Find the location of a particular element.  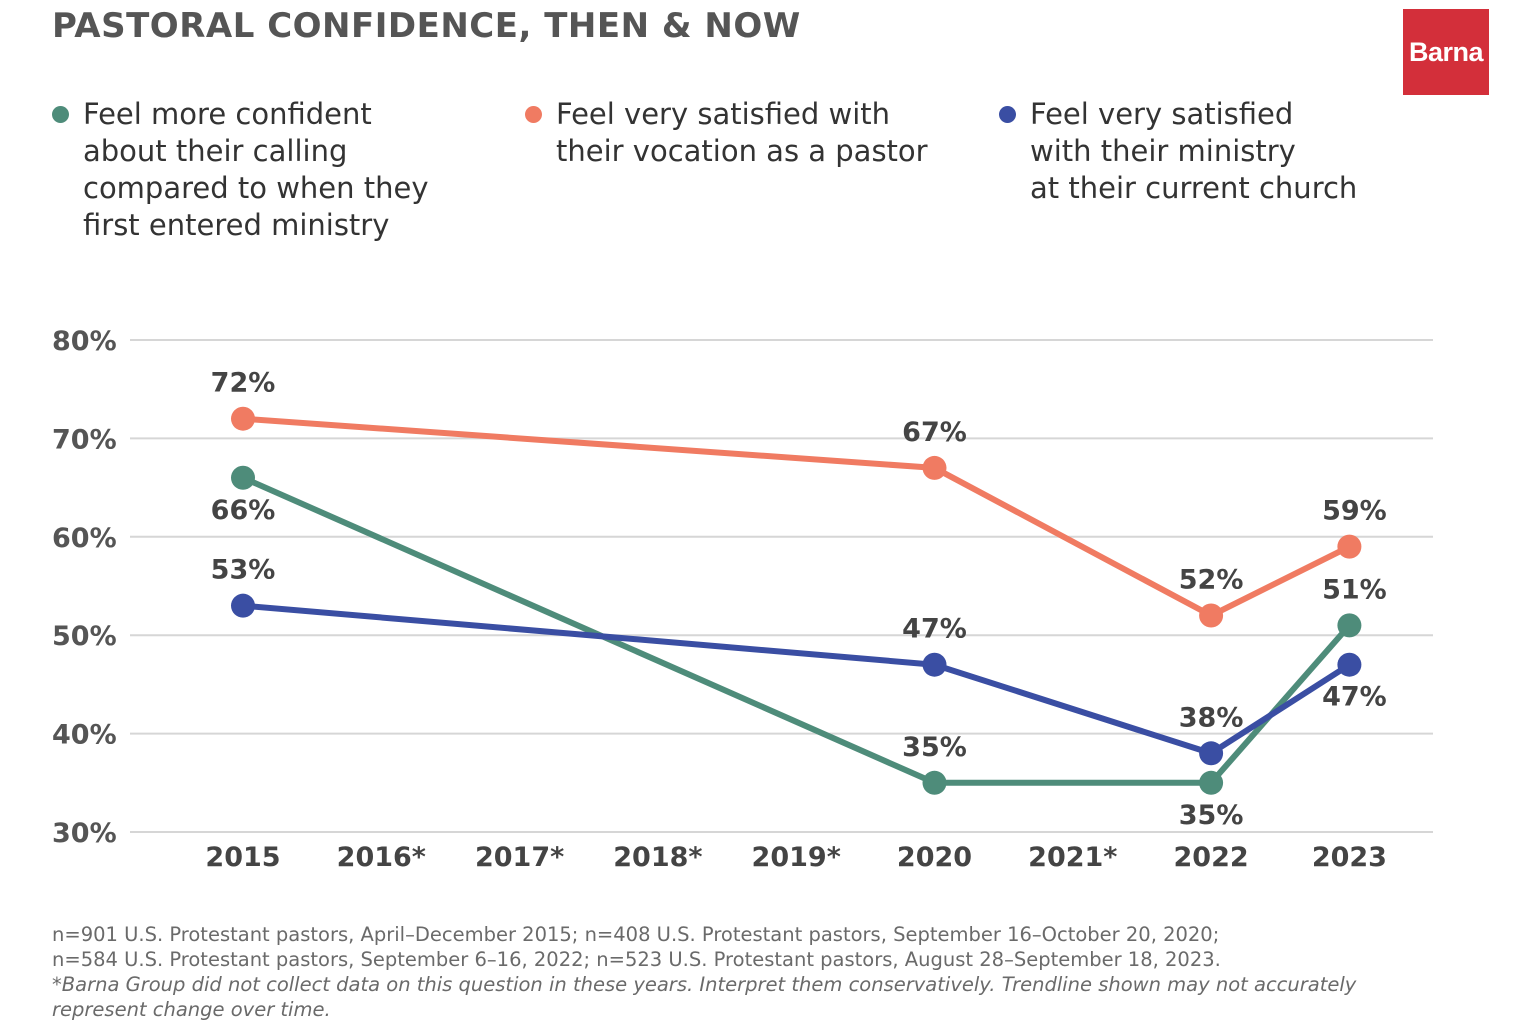

y-tick-label: 40% is located at coordinates (84, 735).